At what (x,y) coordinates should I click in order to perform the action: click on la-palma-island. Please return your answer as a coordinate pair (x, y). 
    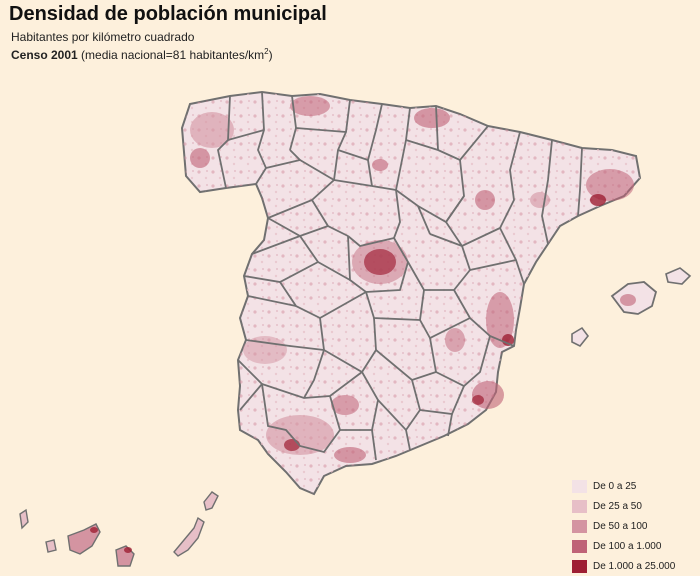
    Looking at the image, I should click on (24, 519).